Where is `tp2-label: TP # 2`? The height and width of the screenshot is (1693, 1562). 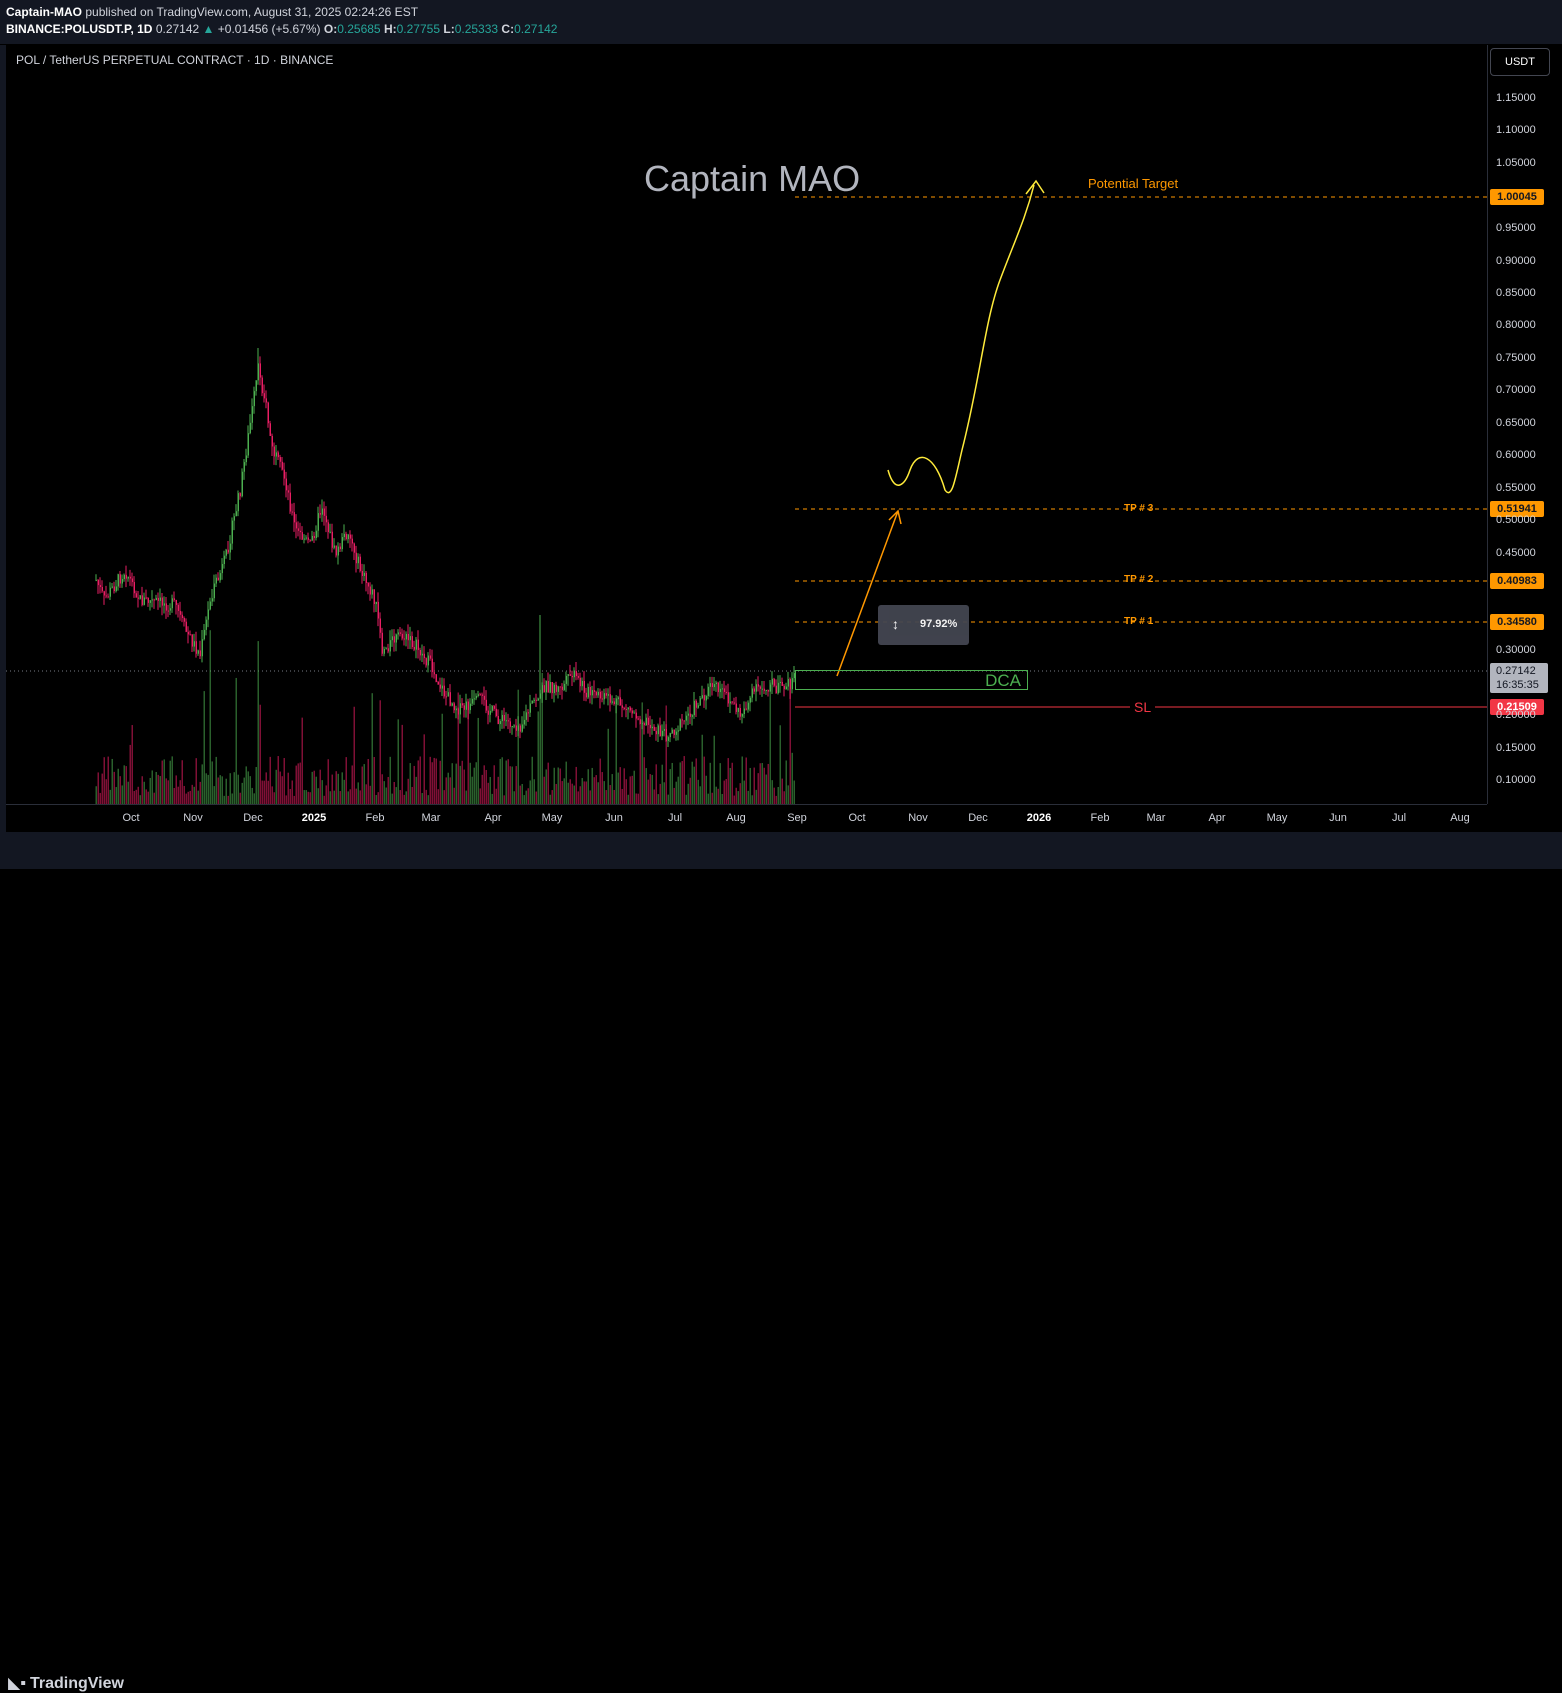 tp2-label: TP # 2 is located at coordinates (1139, 579).